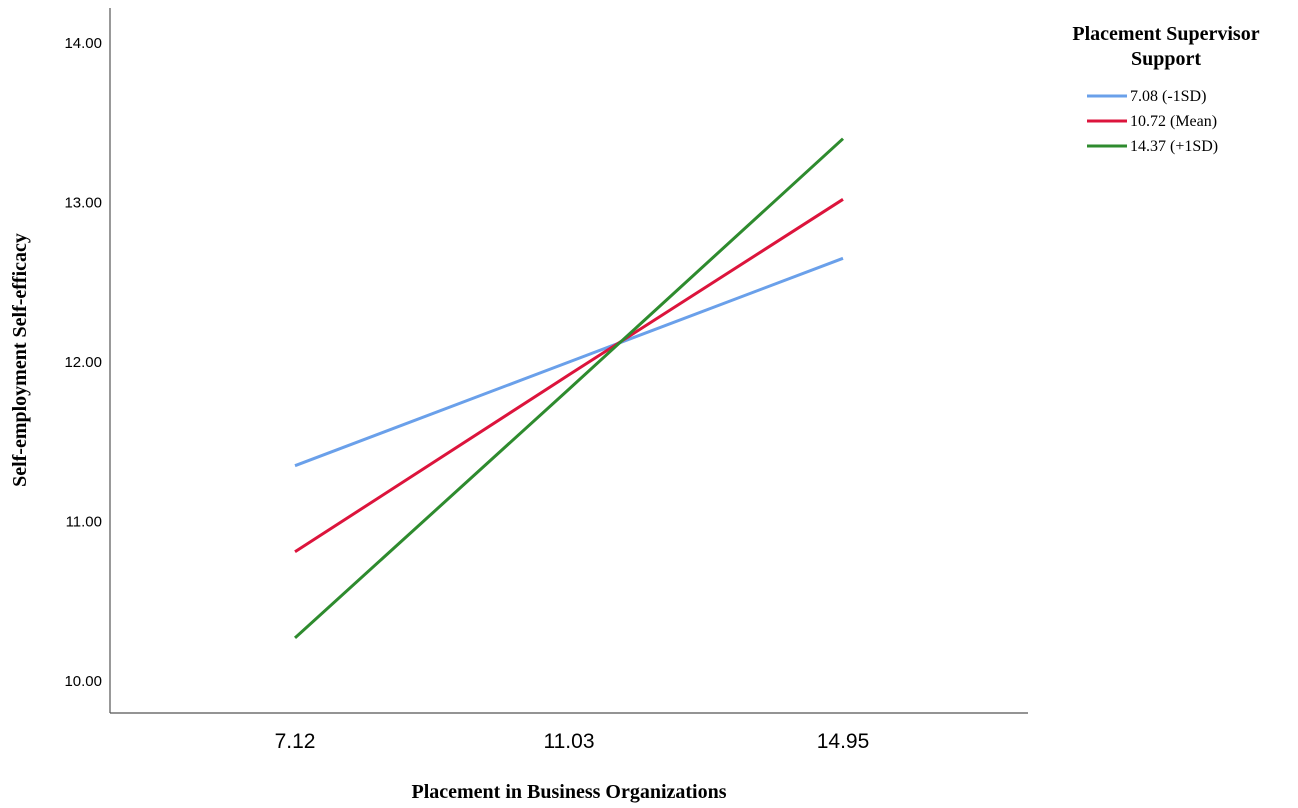 The height and width of the screenshot is (808, 1298). Describe the element at coordinates (295, 741) in the screenshot. I see `x-tick-label: 7.12` at that location.